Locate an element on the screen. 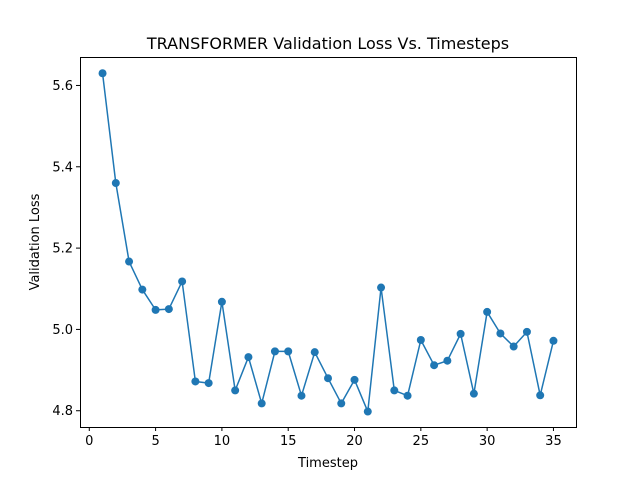 The width and height of the screenshot is (640, 484). x-tick-label: 20 is located at coordinates (354, 441).